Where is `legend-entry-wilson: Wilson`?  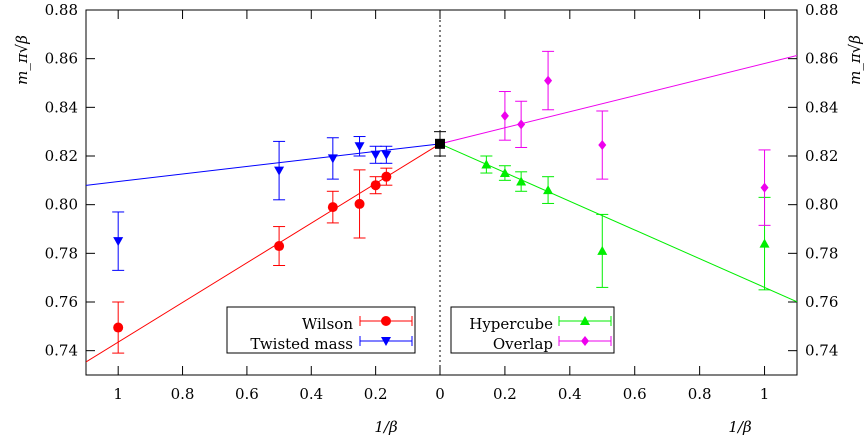
legend-entry-wilson: Wilson is located at coordinates (327, 324).